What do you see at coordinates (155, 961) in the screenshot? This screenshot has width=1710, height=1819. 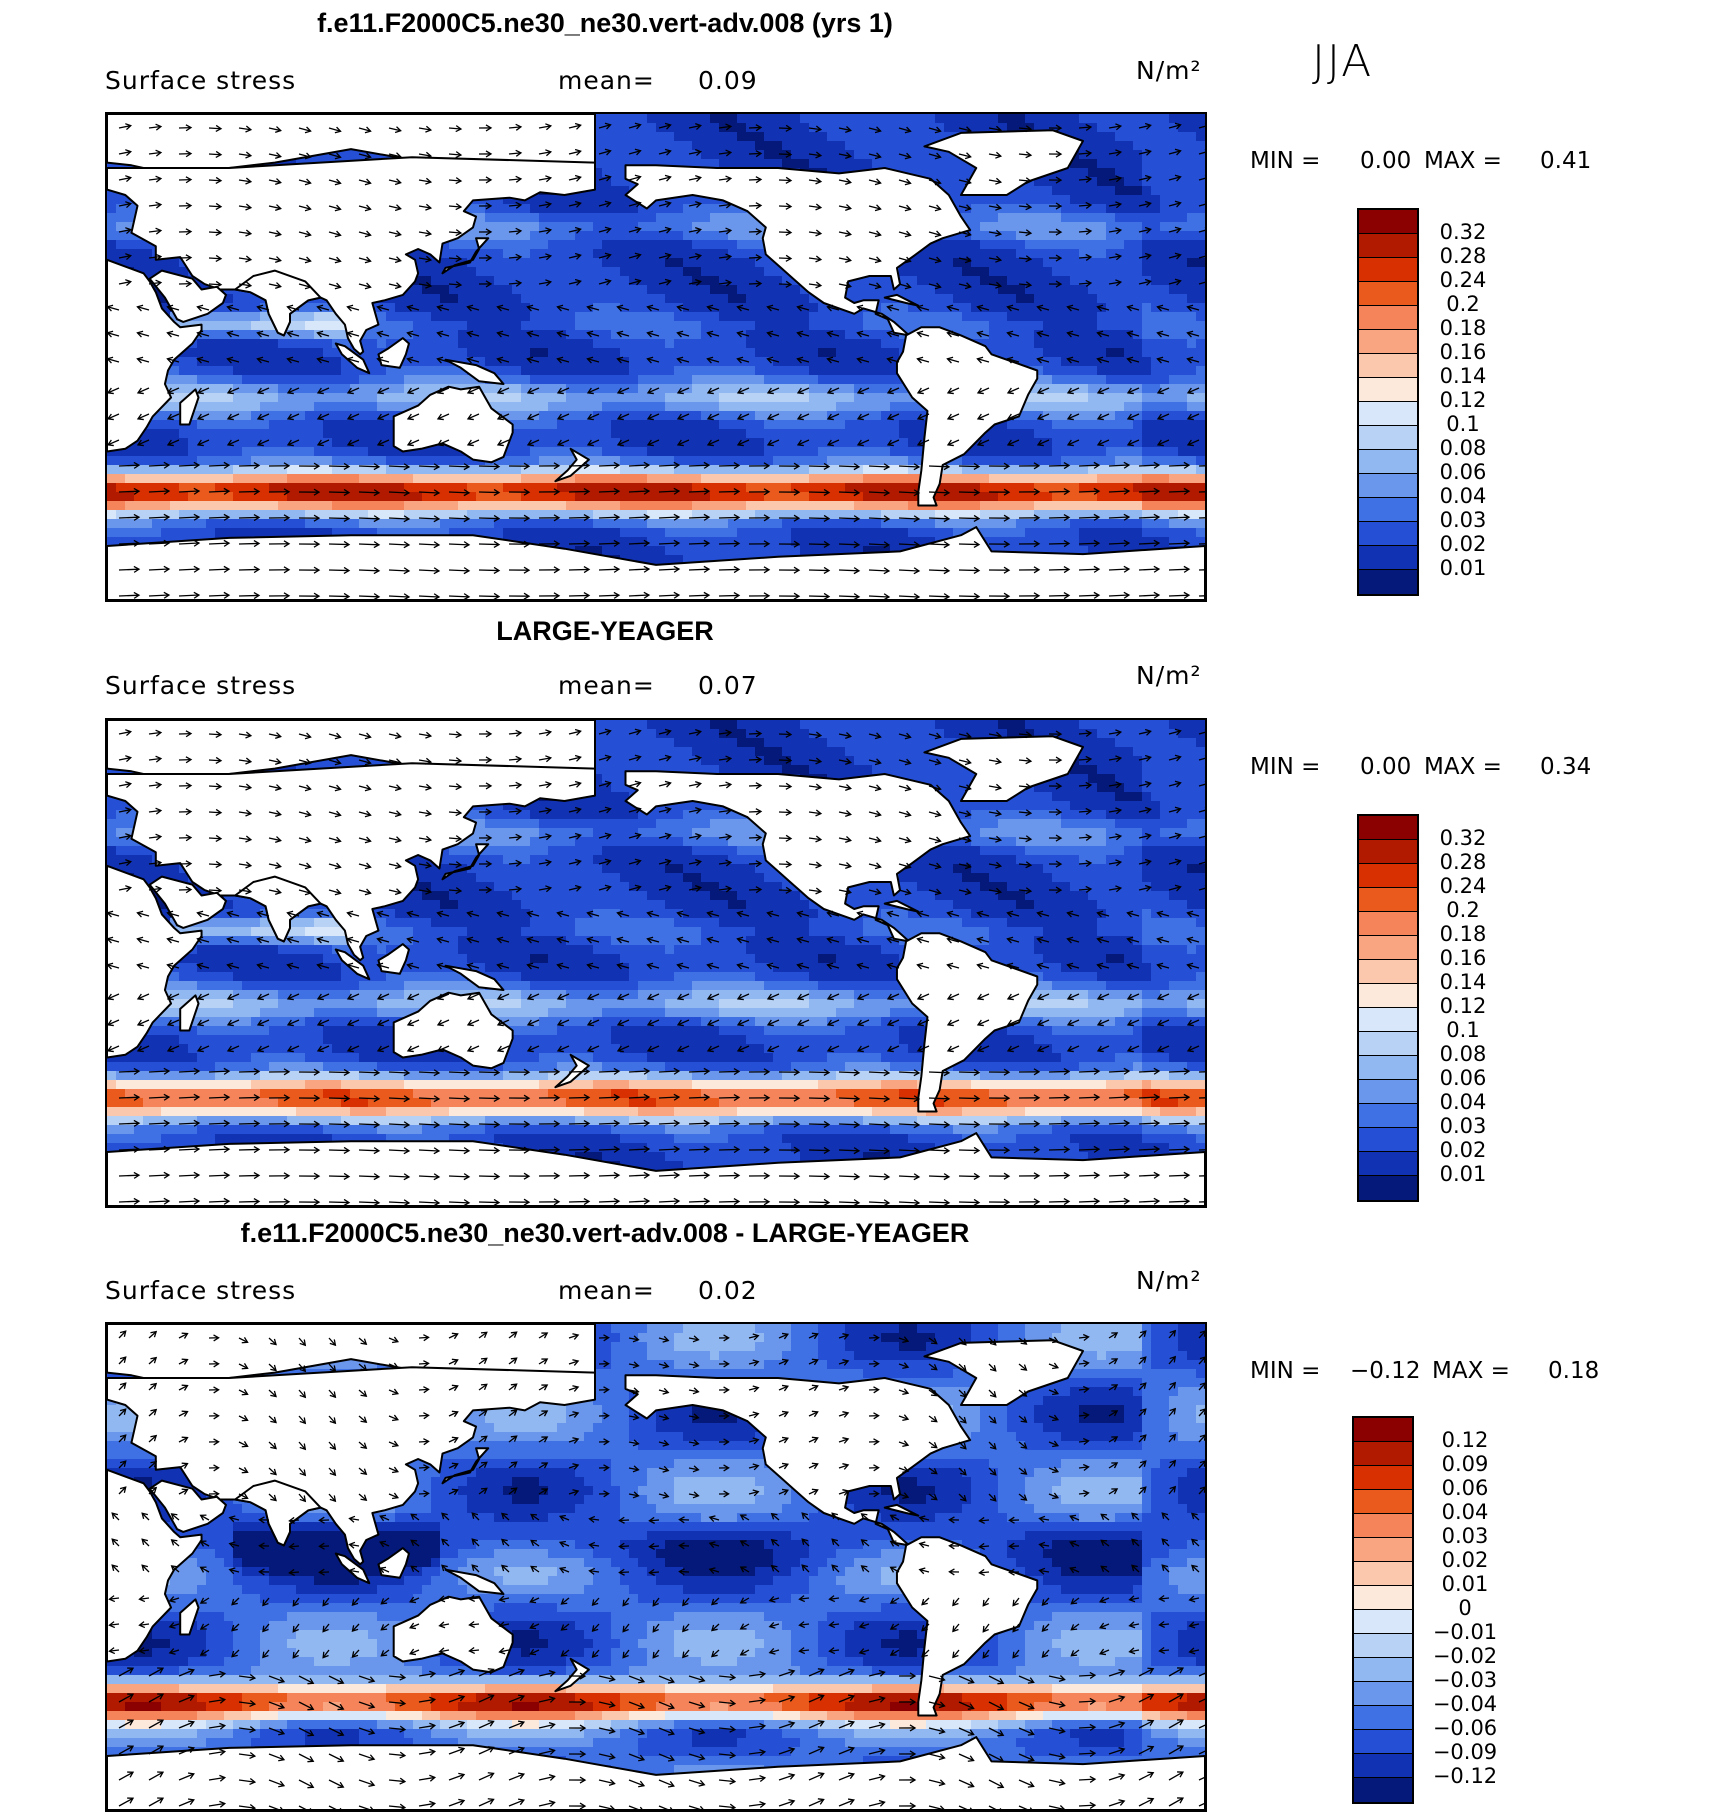 I see `coastline-africa` at bounding box center [155, 961].